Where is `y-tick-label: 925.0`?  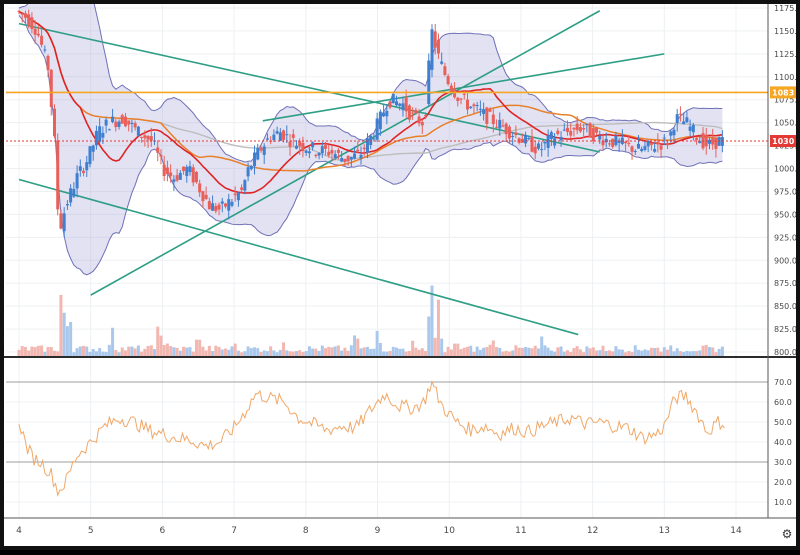 y-tick-label: 925.0 is located at coordinates (785, 237).